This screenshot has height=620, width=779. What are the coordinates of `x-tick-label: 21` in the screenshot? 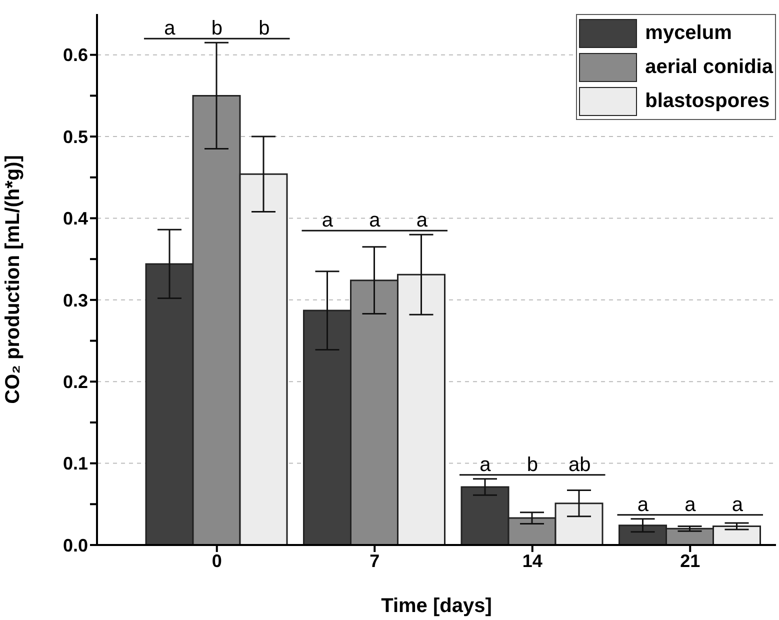 It's located at (690, 560).